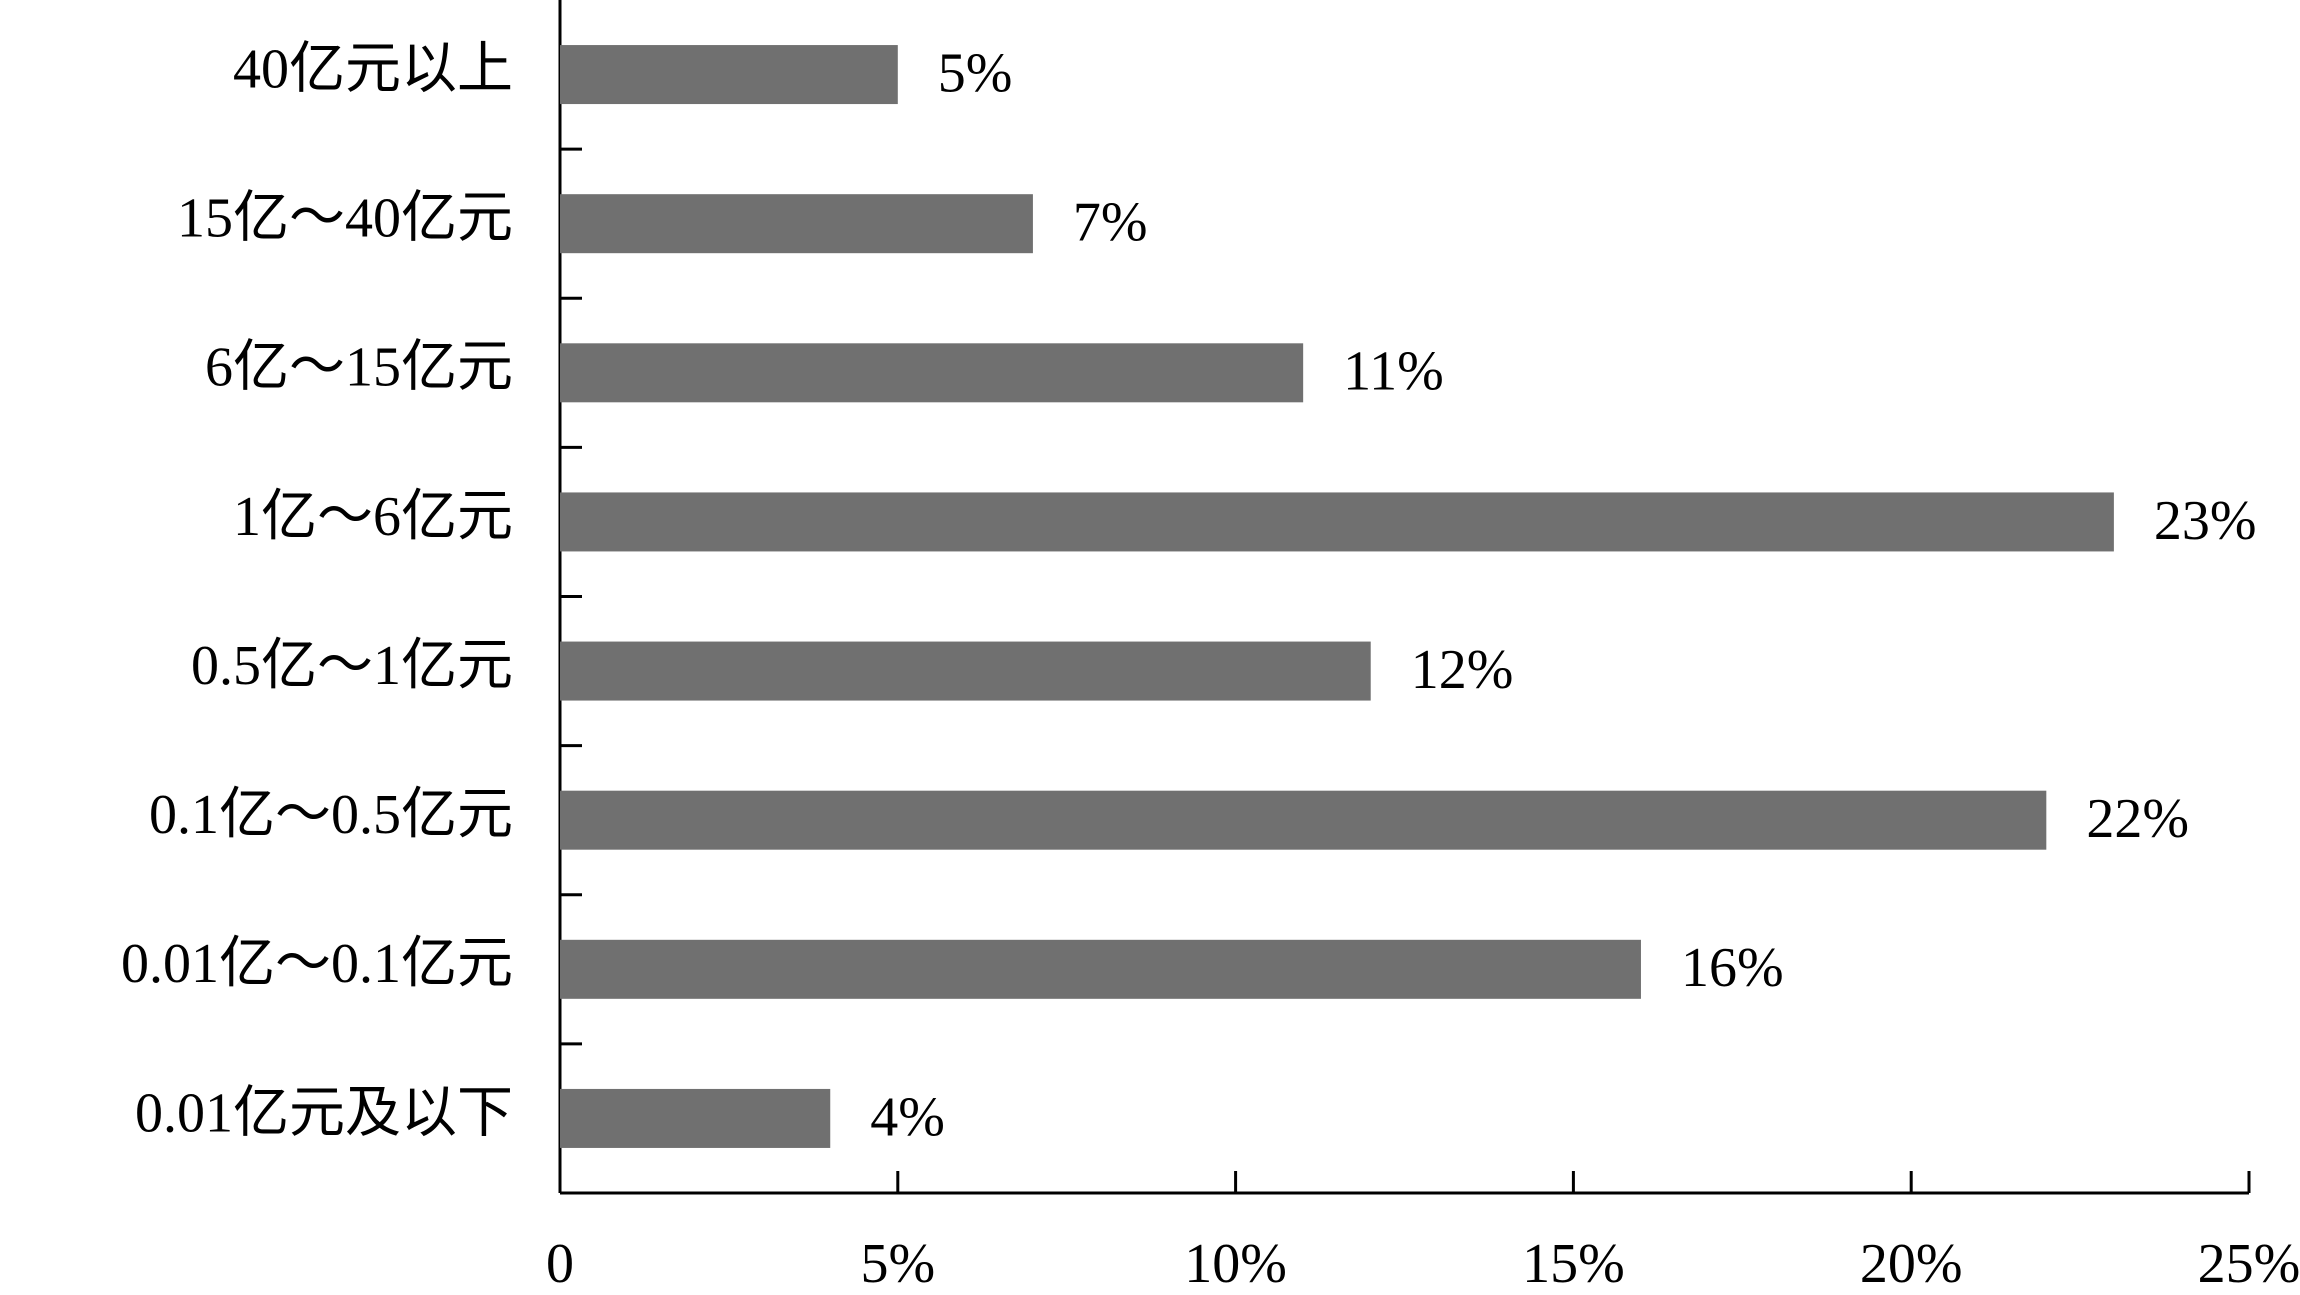 The height and width of the screenshot is (1295, 2300). What do you see at coordinates (907, 1117) in the screenshot?
I see `data-label: 4%` at bounding box center [907, 1117].